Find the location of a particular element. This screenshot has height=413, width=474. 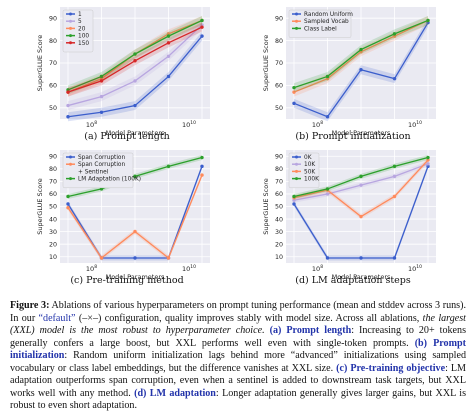

x-tick-label: 108 is located at coordinates (91, 268).